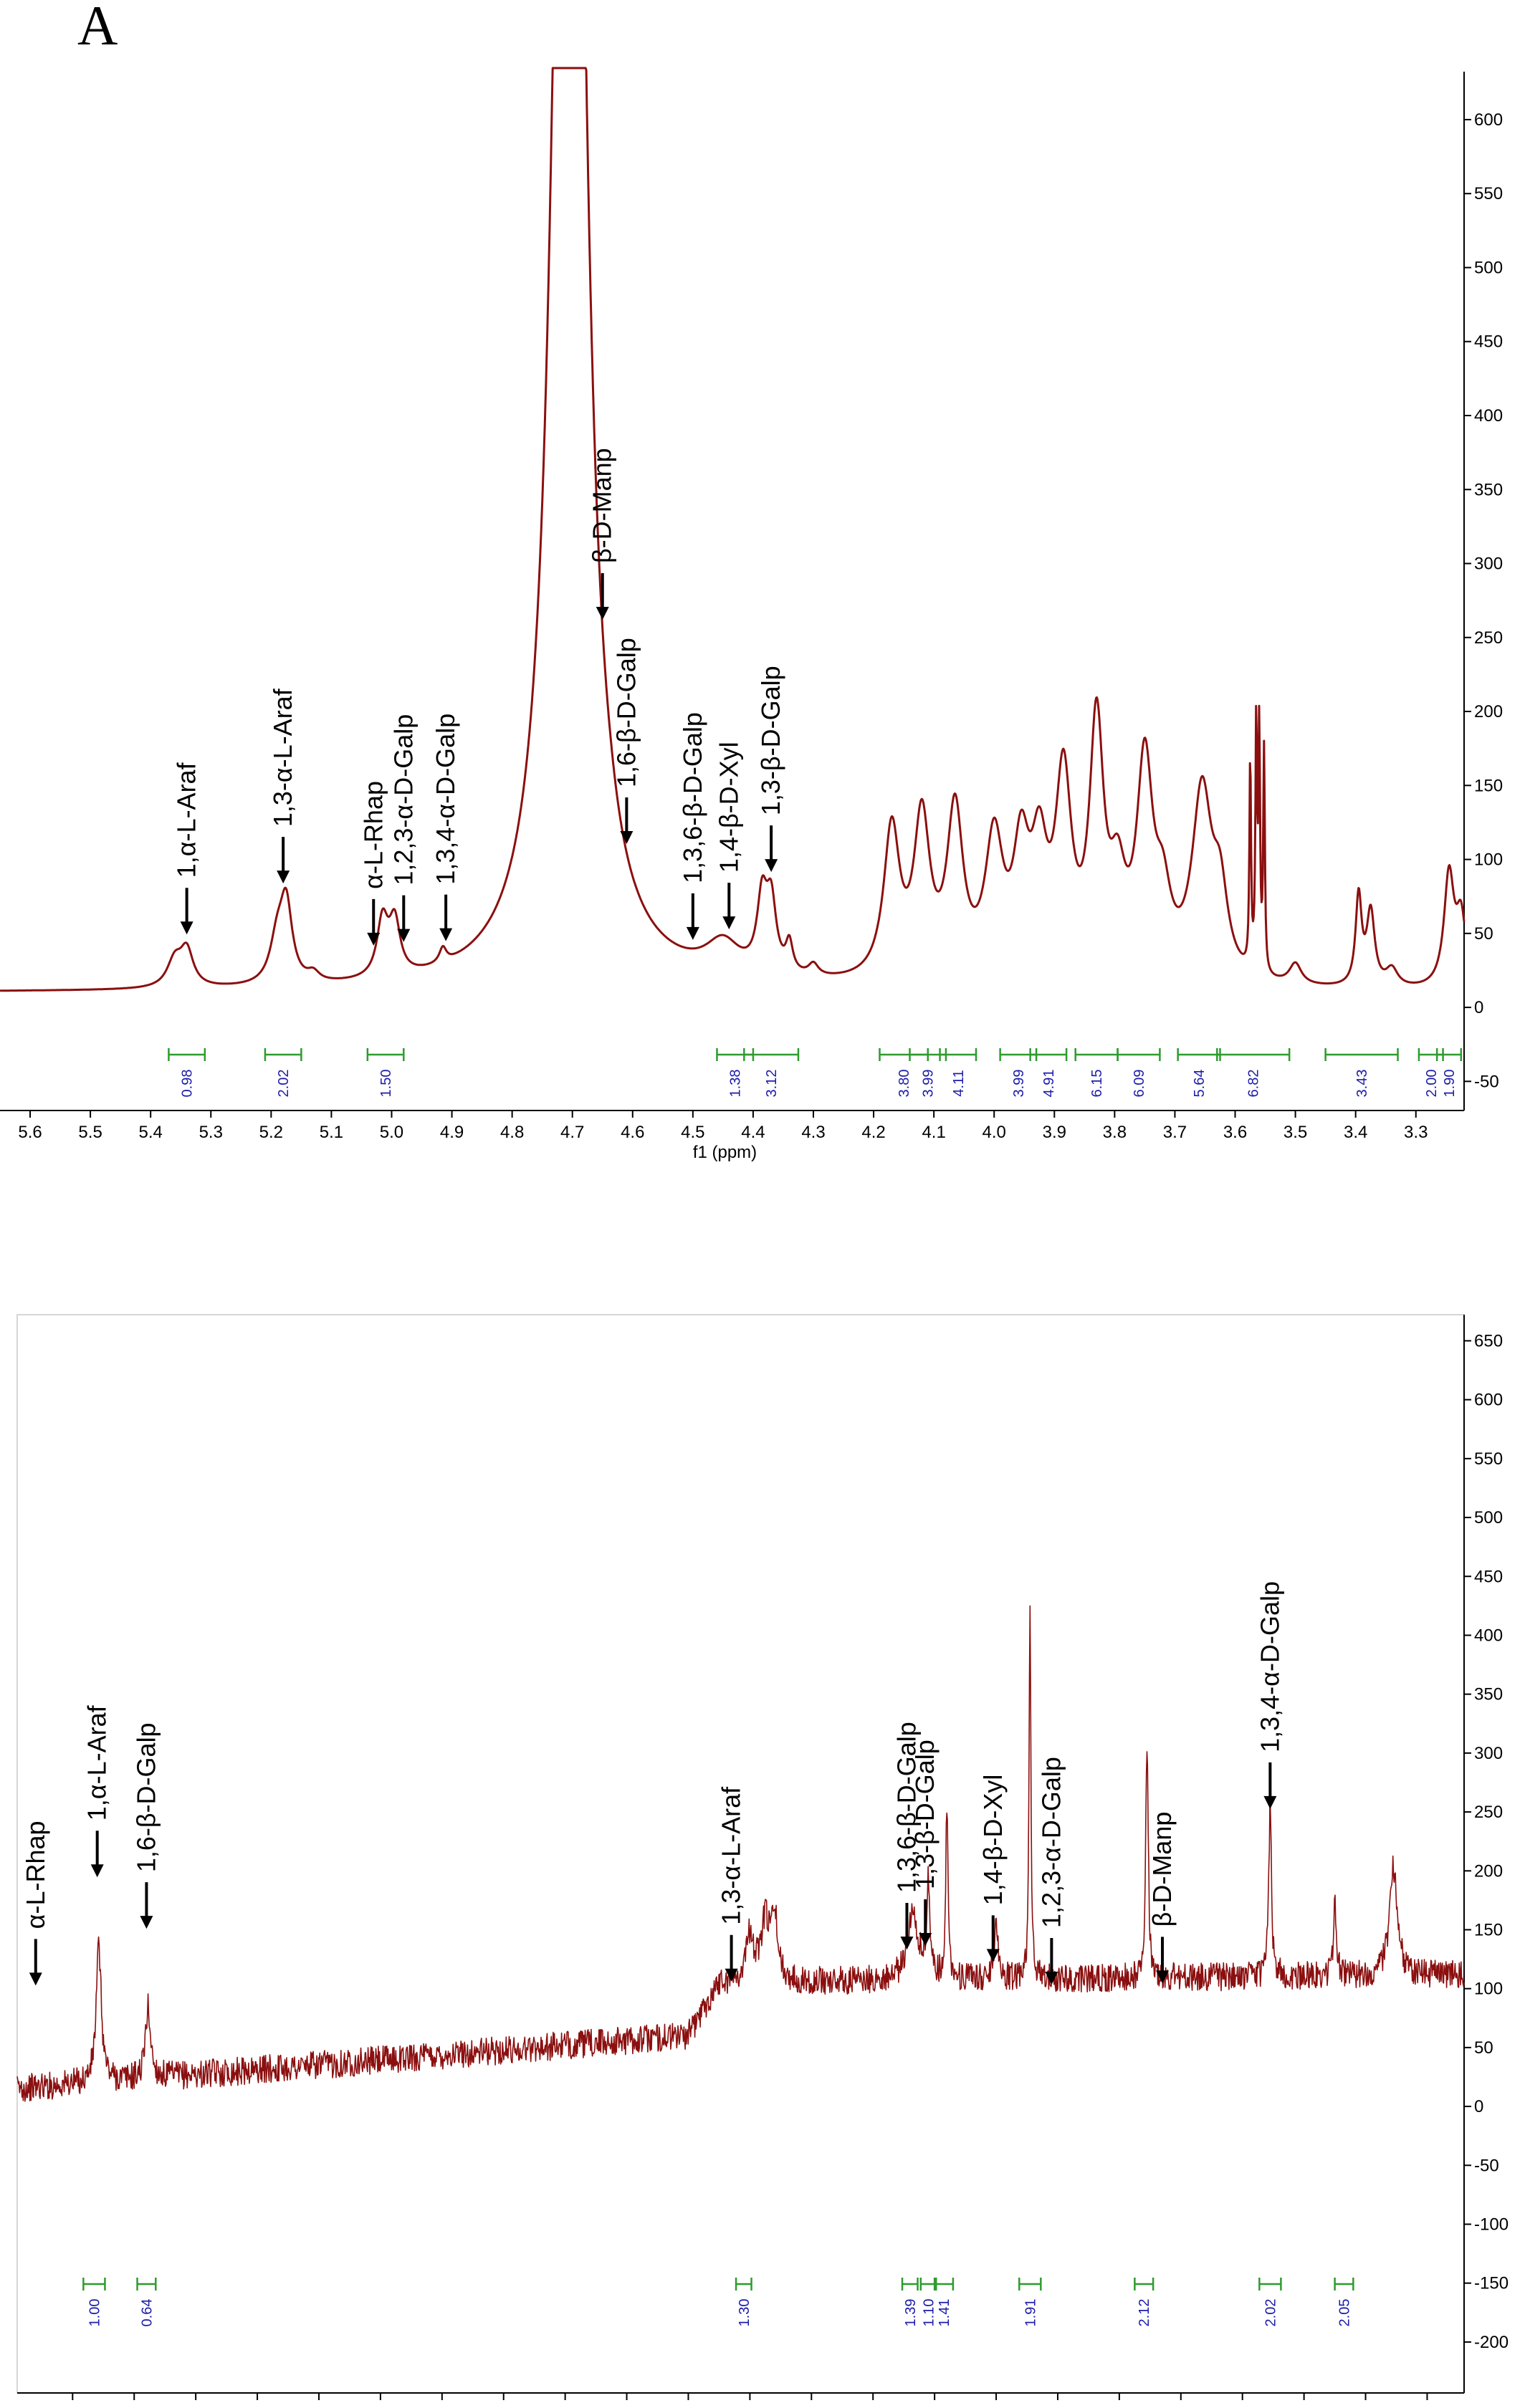 The height and width of the screenshot is (2408, 1525). What do you see at coordinates (1484, 934) in the screenshot?
I see `y-tick-label: 50` at bounding box center [1484, 934].